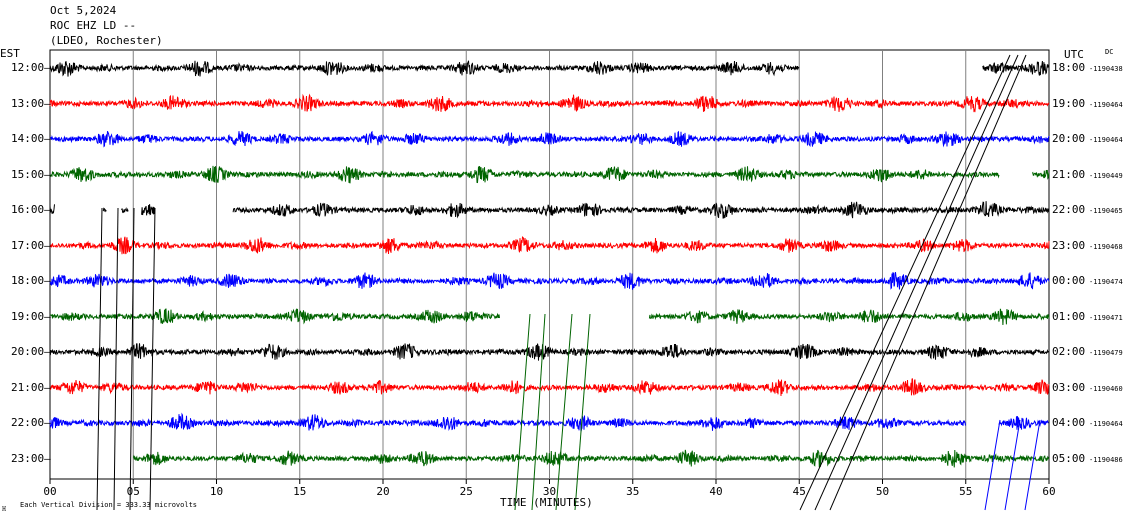 Image resolution: width=1130 pixels, height=519 pixels. What do you see at coordinates (106, 40) in the screenshot?
I see `station-location: (LDEO, Rochester)` at bounding box center [106, 40].